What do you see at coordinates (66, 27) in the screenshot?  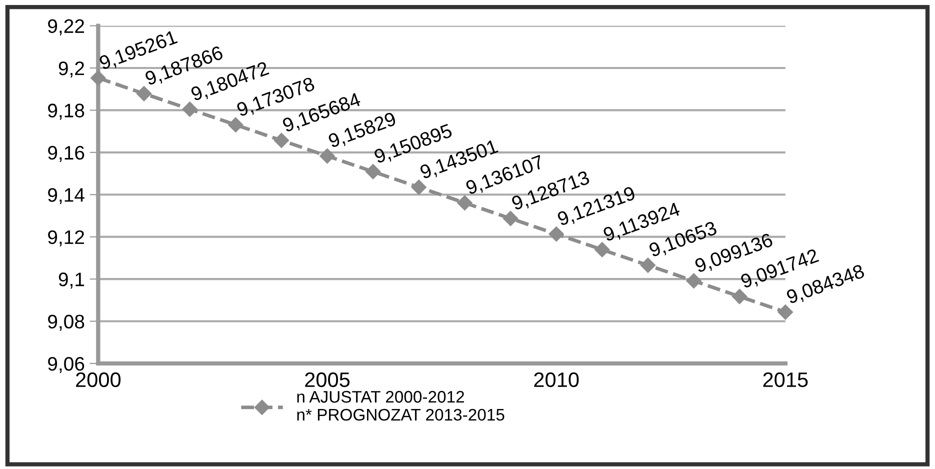 I see `y-tick-label: 9,22` at bounding box center [66, 27].